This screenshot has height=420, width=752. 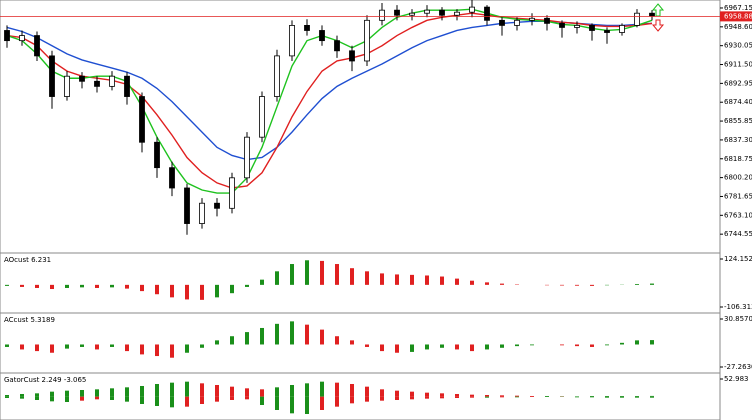 I want to click on y-tick-label: 6967.15, so click(x=738, y=8).